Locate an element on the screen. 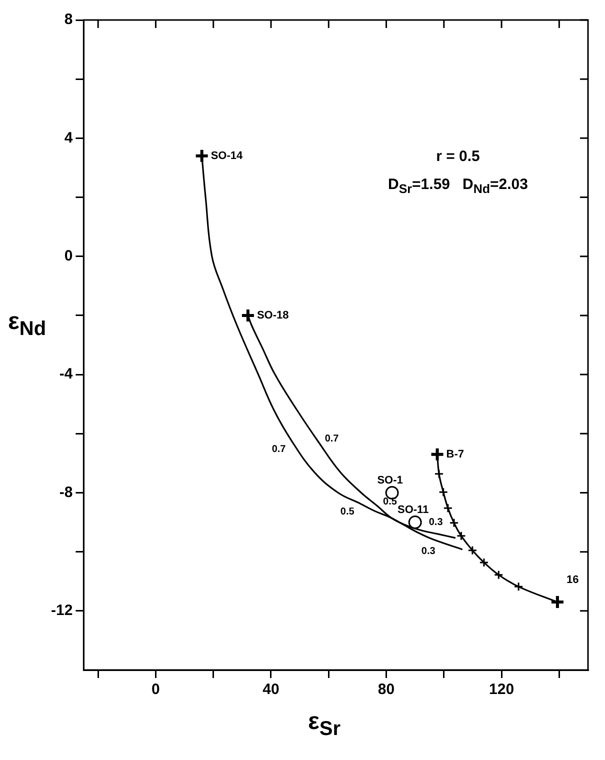  y-tick-label: -8 is located at coordinates (66, 492).